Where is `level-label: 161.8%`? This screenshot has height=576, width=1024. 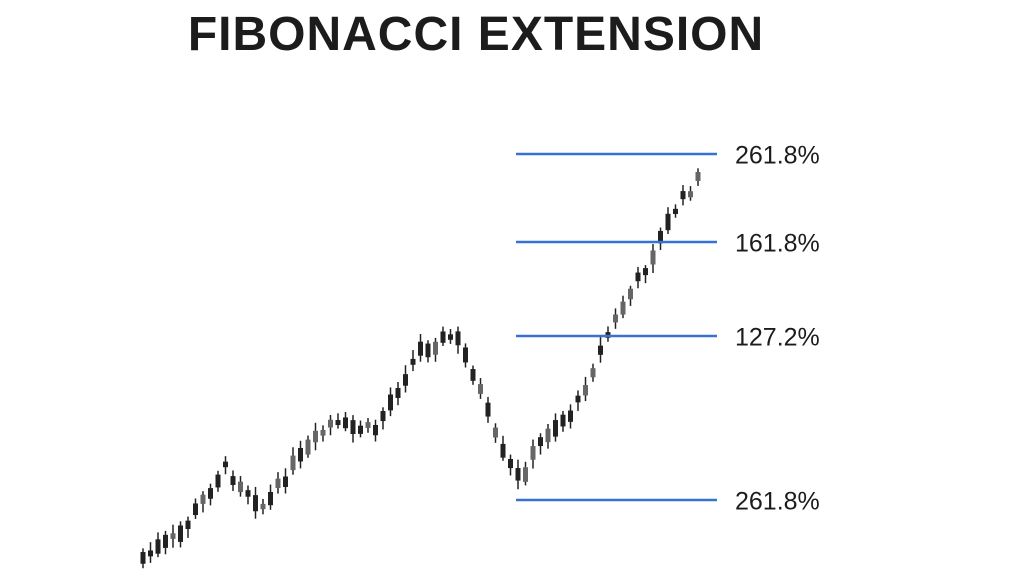 level-label: 161.8% is located at coordinates (777, 244).